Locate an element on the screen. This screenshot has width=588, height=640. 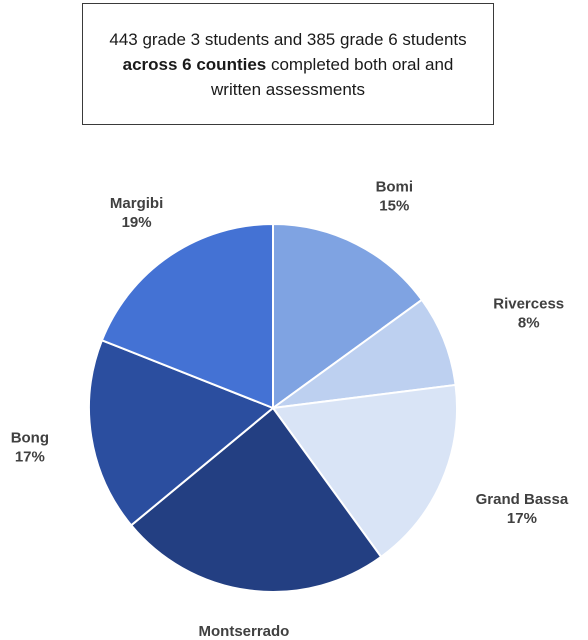
pie-slice-bomi is located at coordinates (348, 316).